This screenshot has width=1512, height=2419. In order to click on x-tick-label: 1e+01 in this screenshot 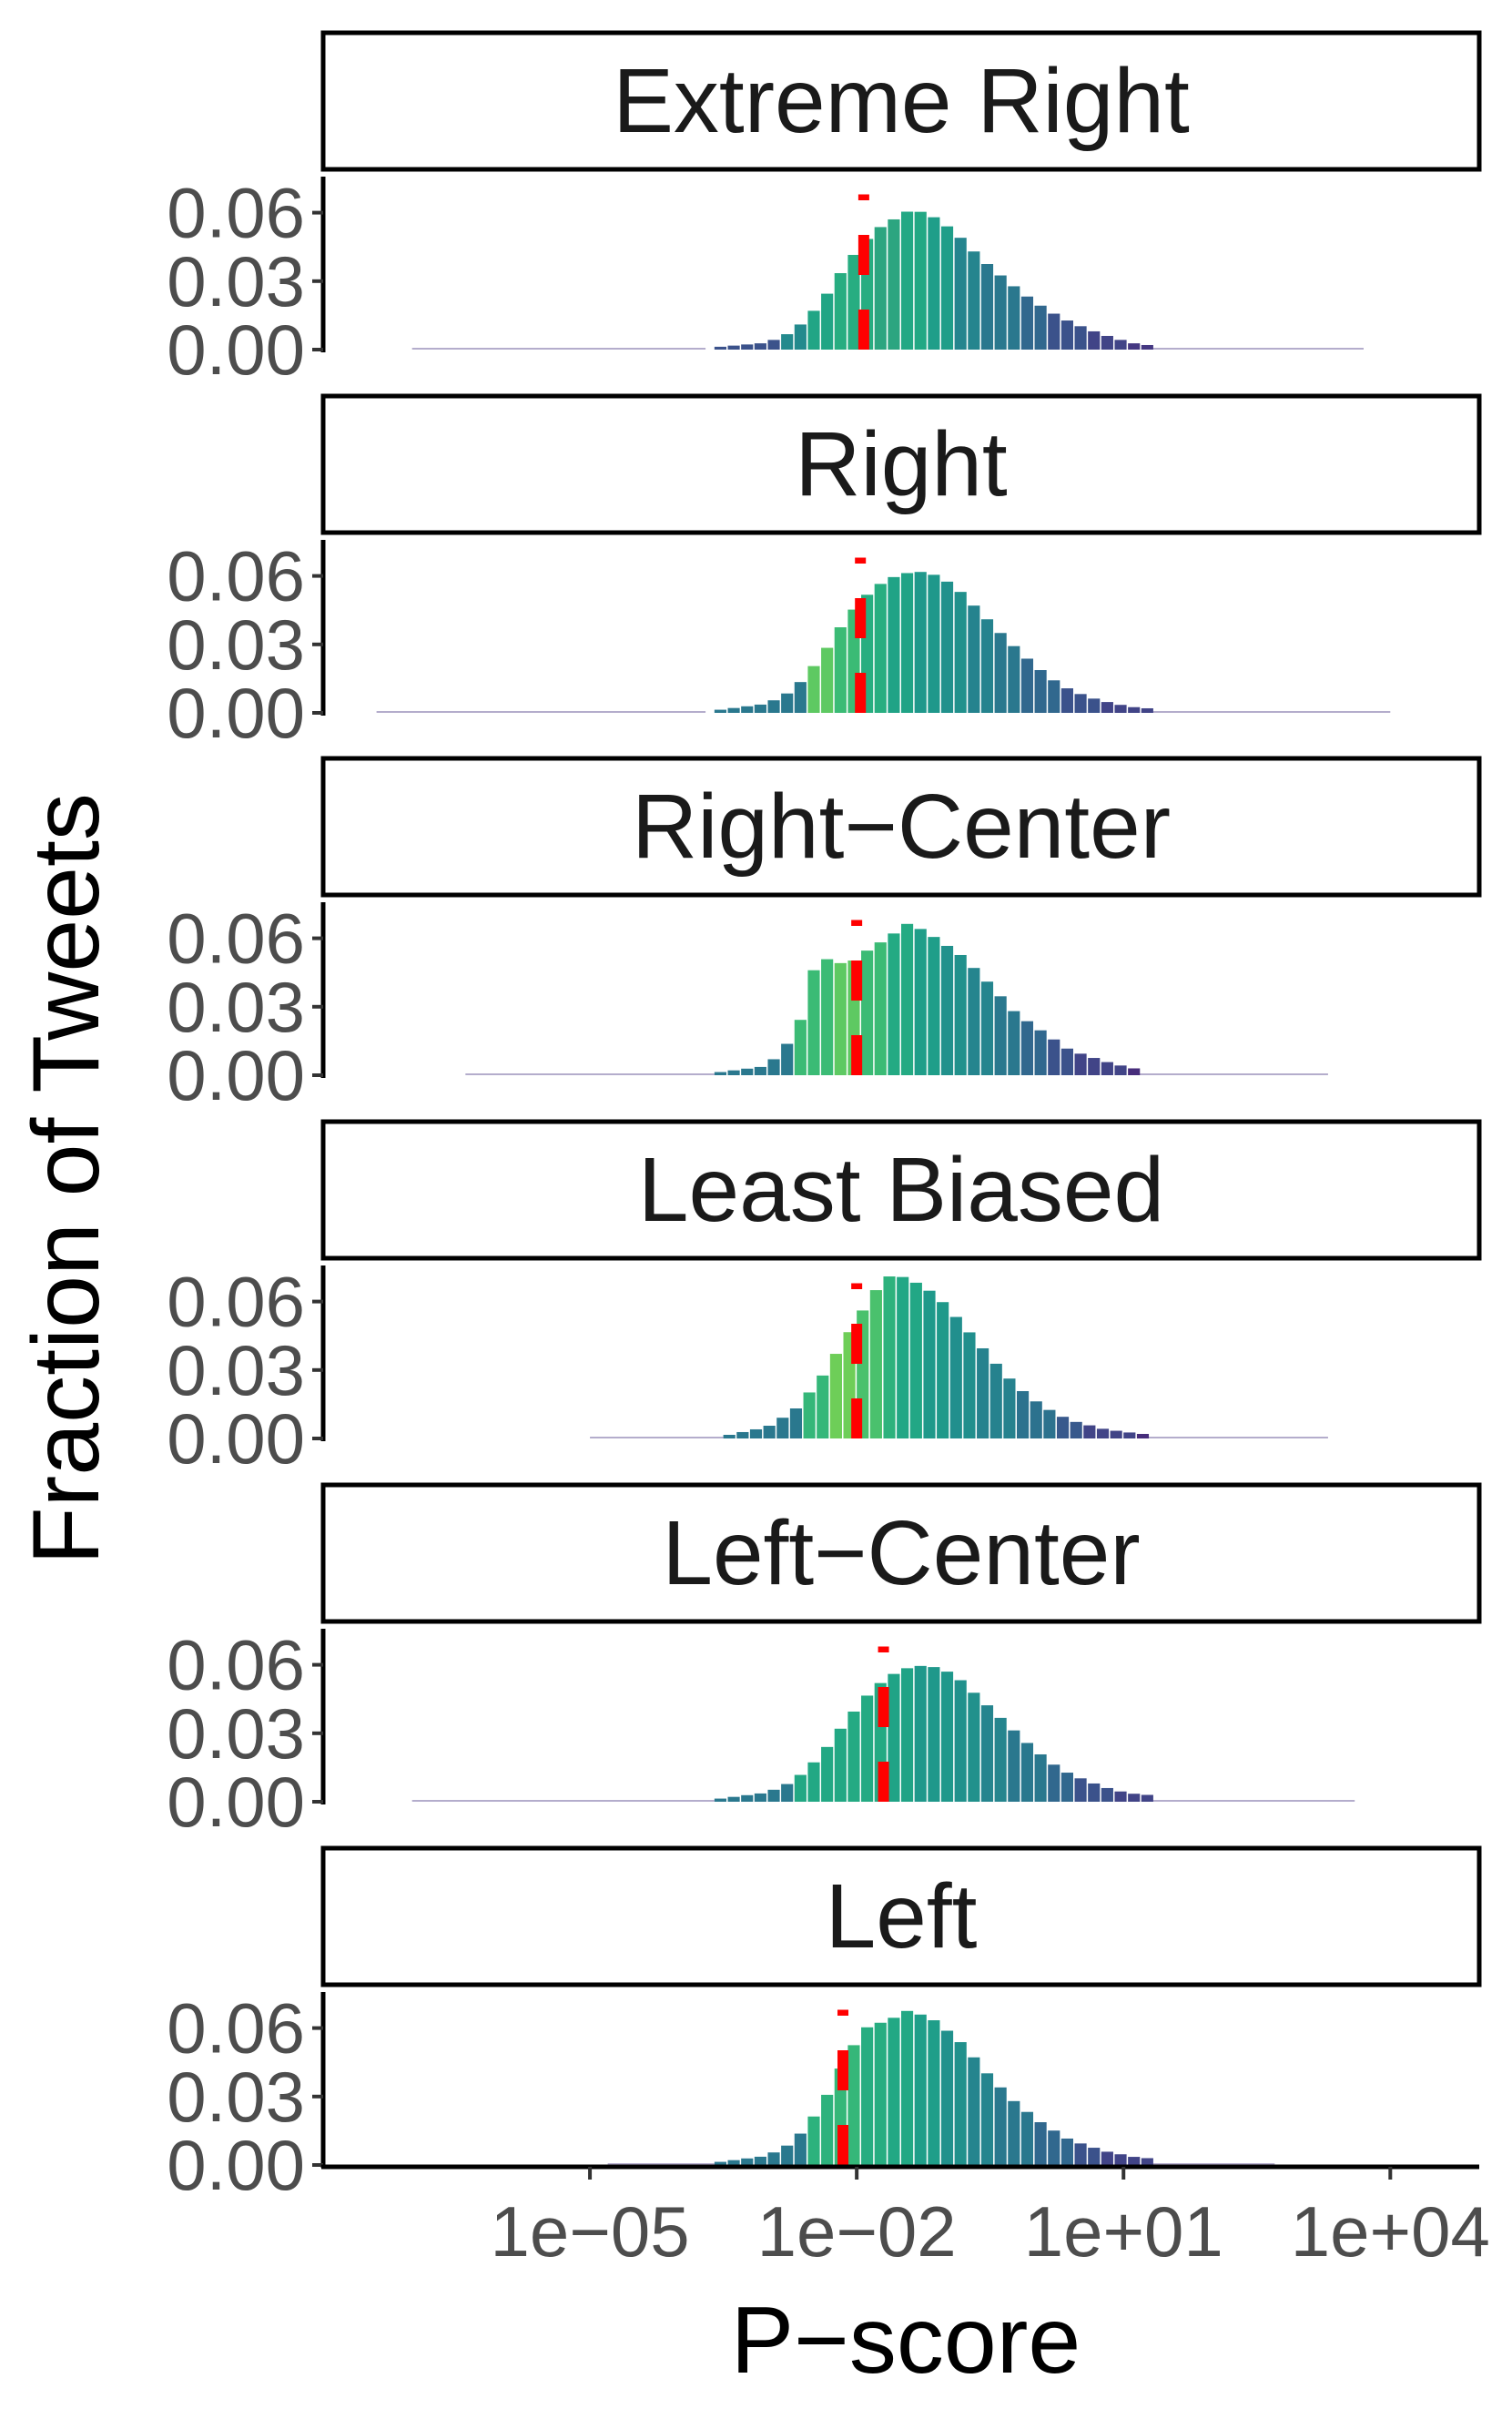, I will do `click(1123, 2231)`.